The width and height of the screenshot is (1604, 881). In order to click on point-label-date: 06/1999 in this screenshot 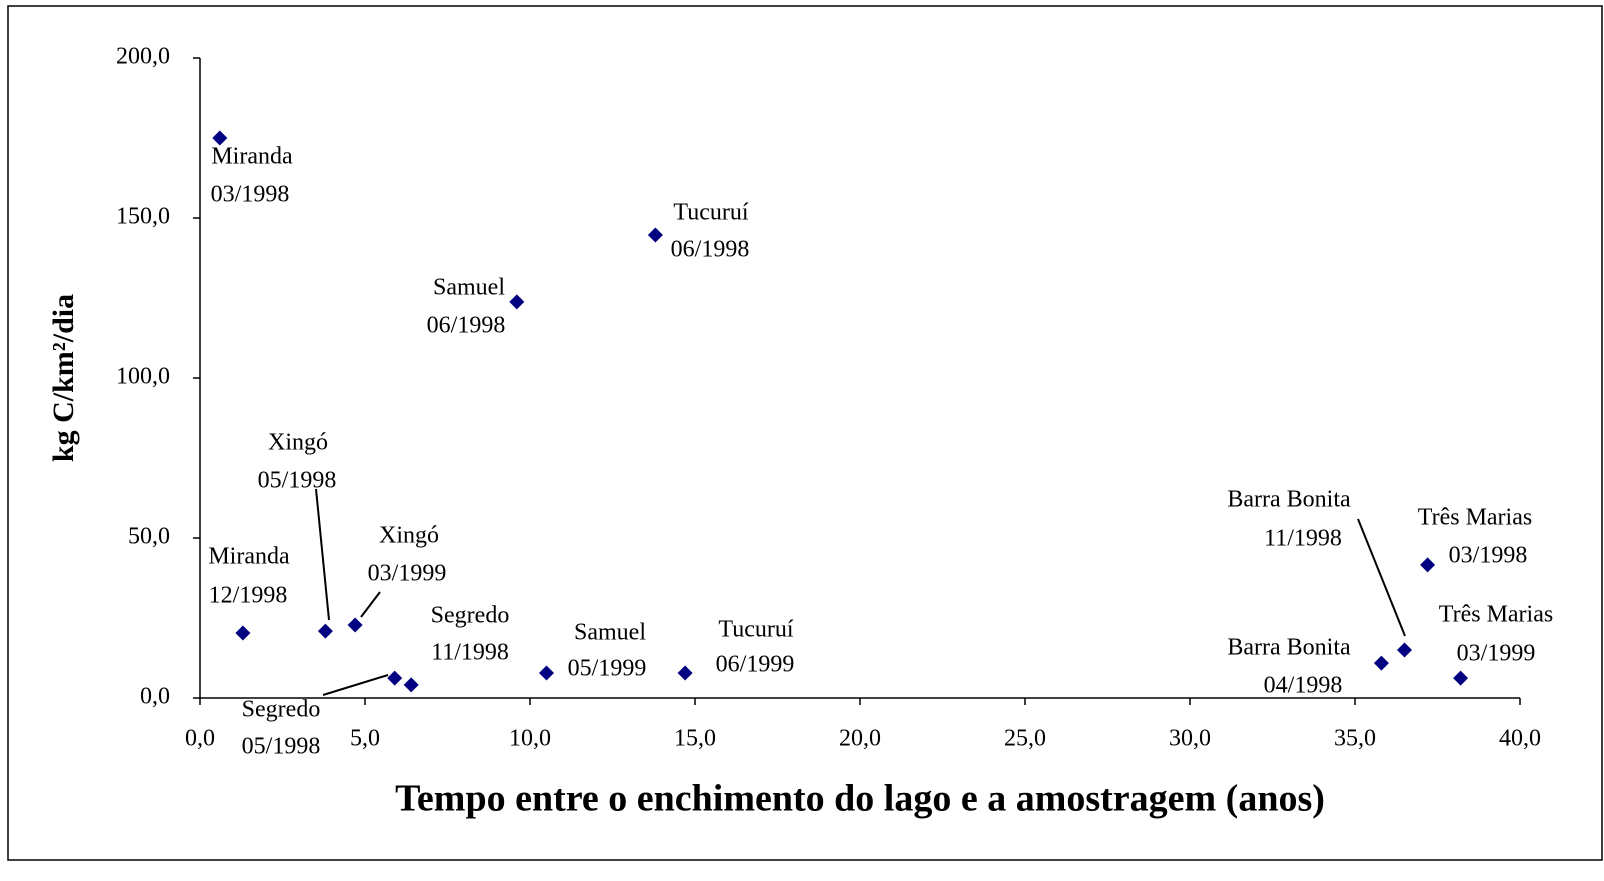, I will do `click(755, 665)`.